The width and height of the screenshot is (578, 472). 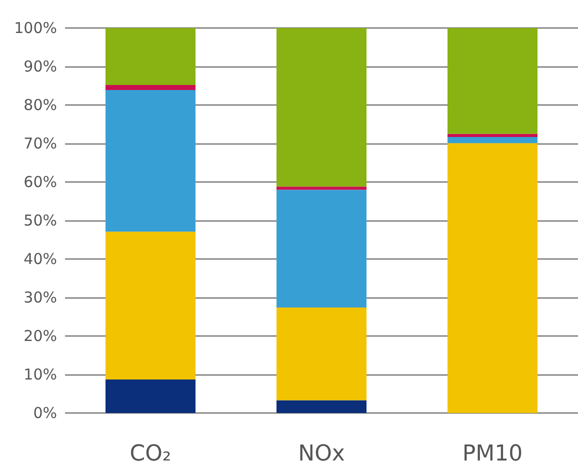 What do you see at coordinates (35, 28) in the screenshot?
I see `y-tick-label: 100%` at bounding box center [35, 28].